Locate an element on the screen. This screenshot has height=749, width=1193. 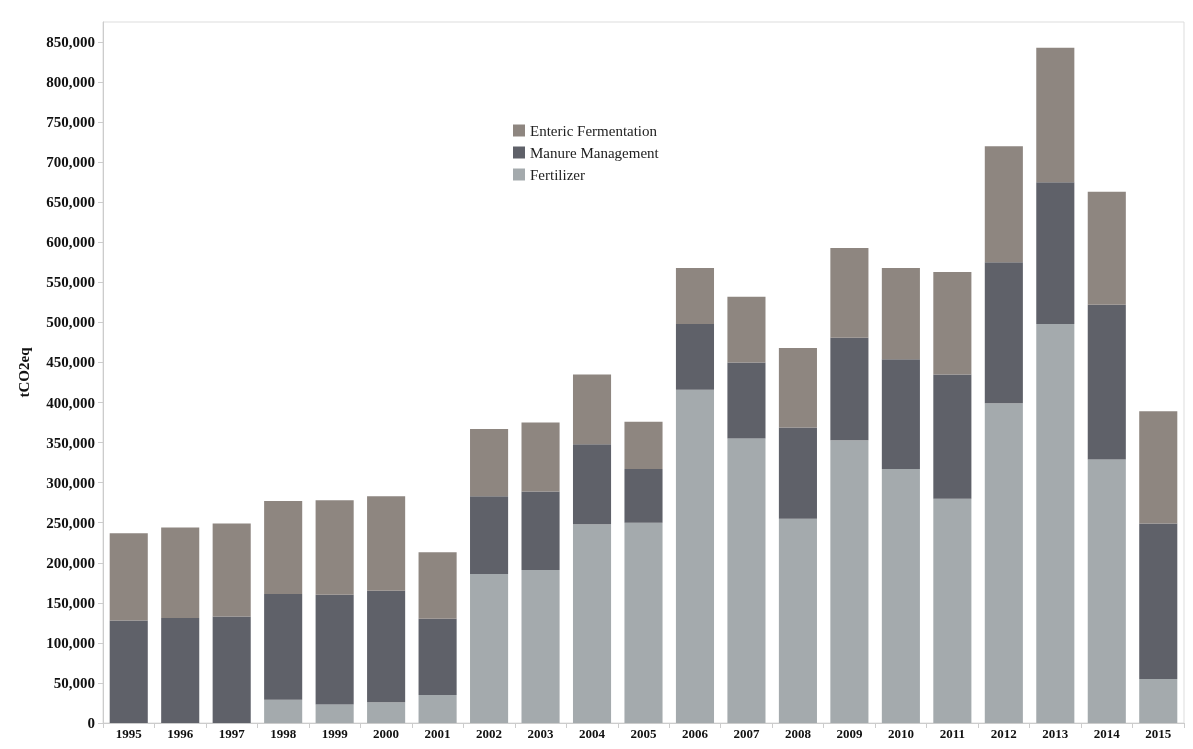
x-tick-label: 2013 is located at coordinates (1055, 733).